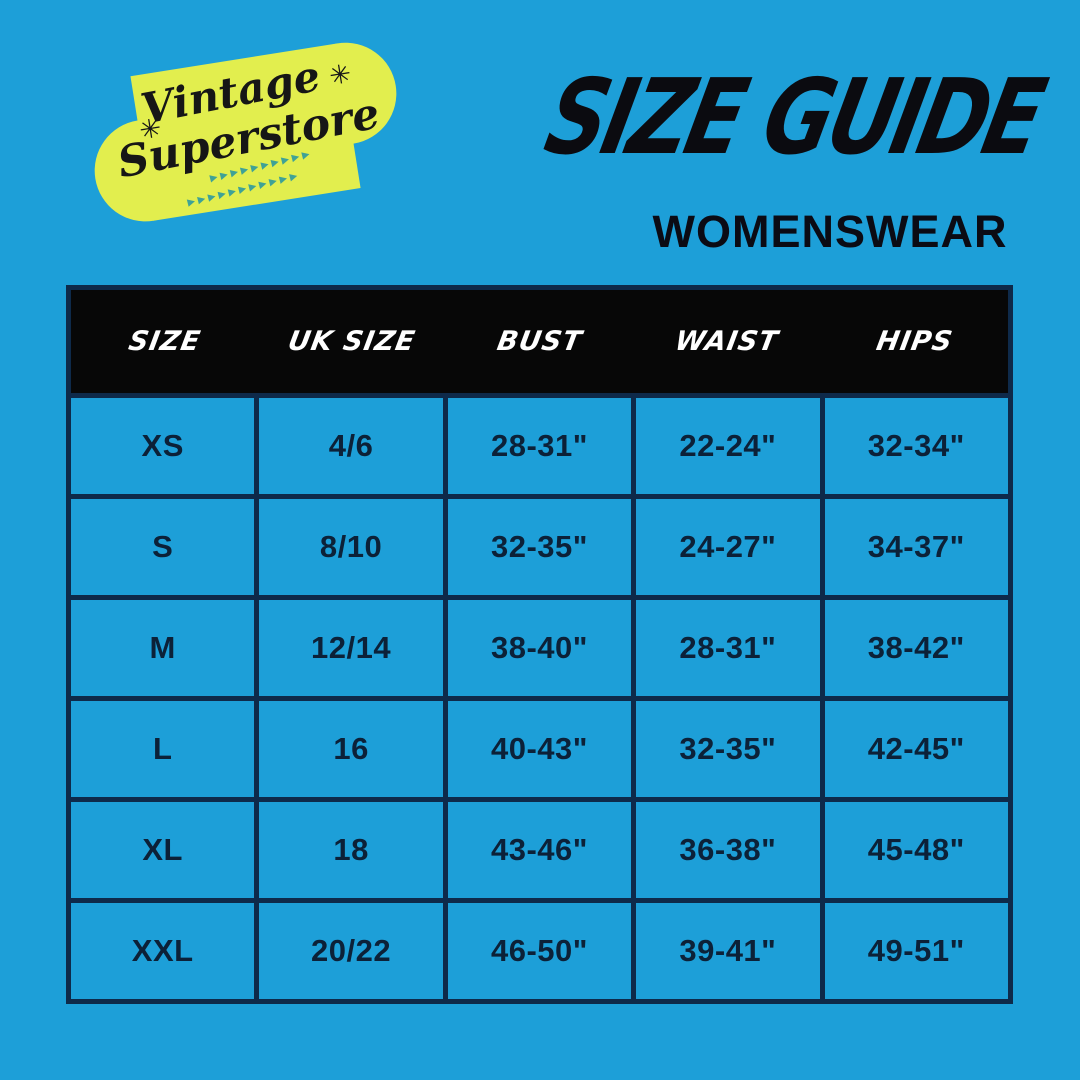 This screenshot has width=1080, height=1080. What do you see at coordinates (163, 850) in the screenshot?
I see `cell-size: XL` at bounding box center [163, 850].